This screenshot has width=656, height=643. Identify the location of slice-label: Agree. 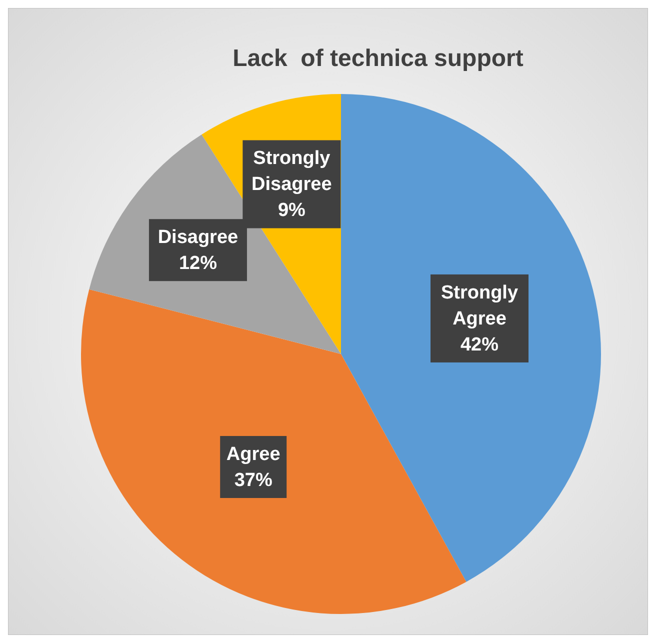
(253, 454).